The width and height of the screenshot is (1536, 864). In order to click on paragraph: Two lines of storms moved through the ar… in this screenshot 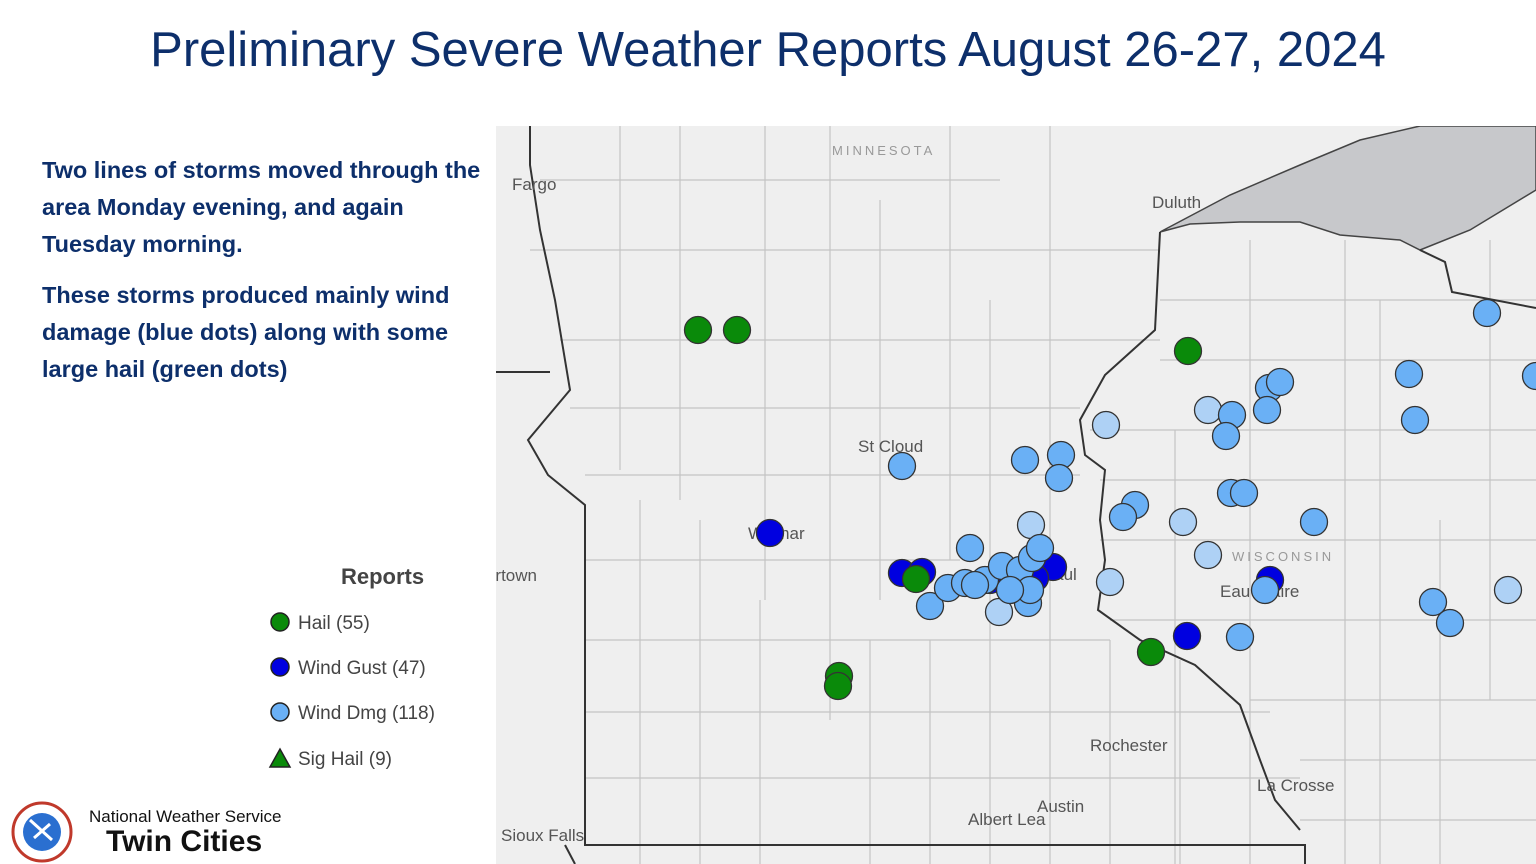, I will do `click(261, 207)`.